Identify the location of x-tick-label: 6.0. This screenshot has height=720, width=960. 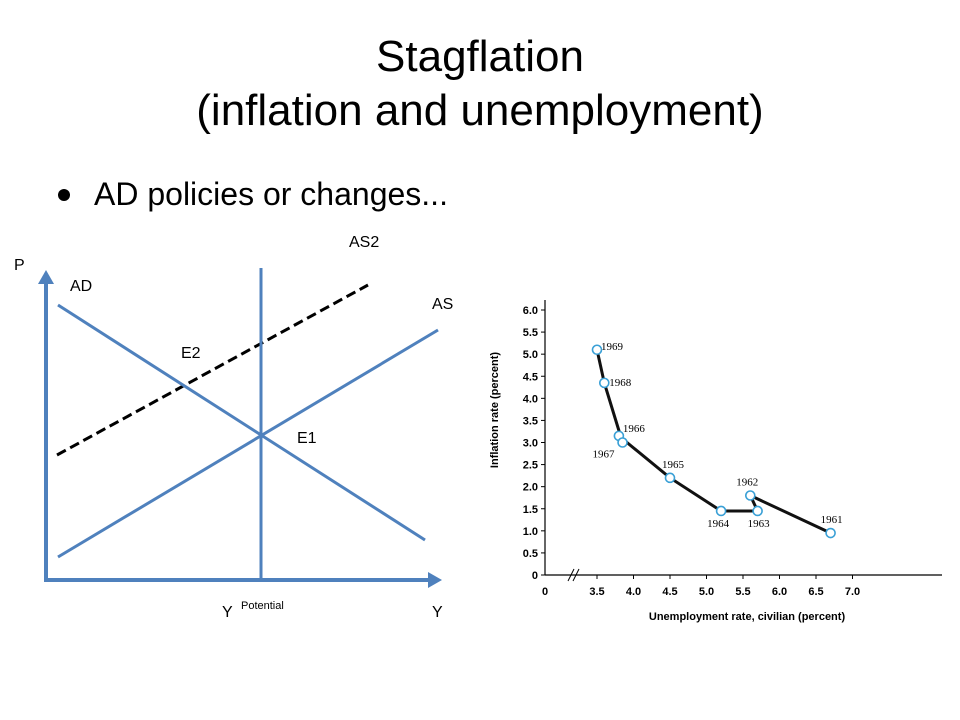
(779, 592).